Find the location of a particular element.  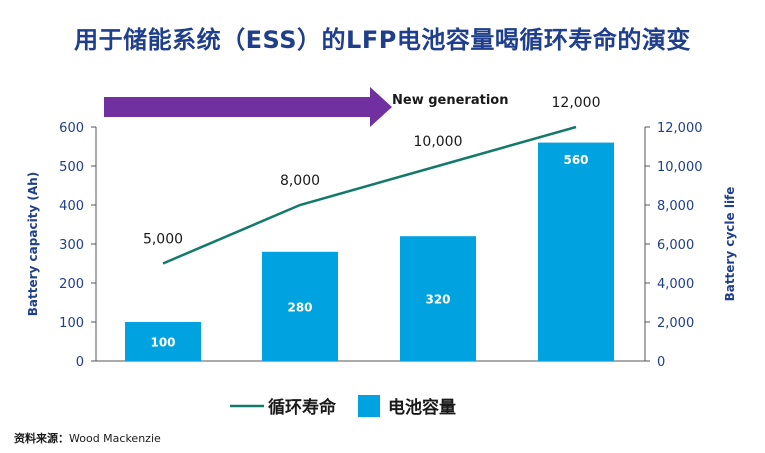

y-left-tick-label: 300 is located at coordinates (71, 245).